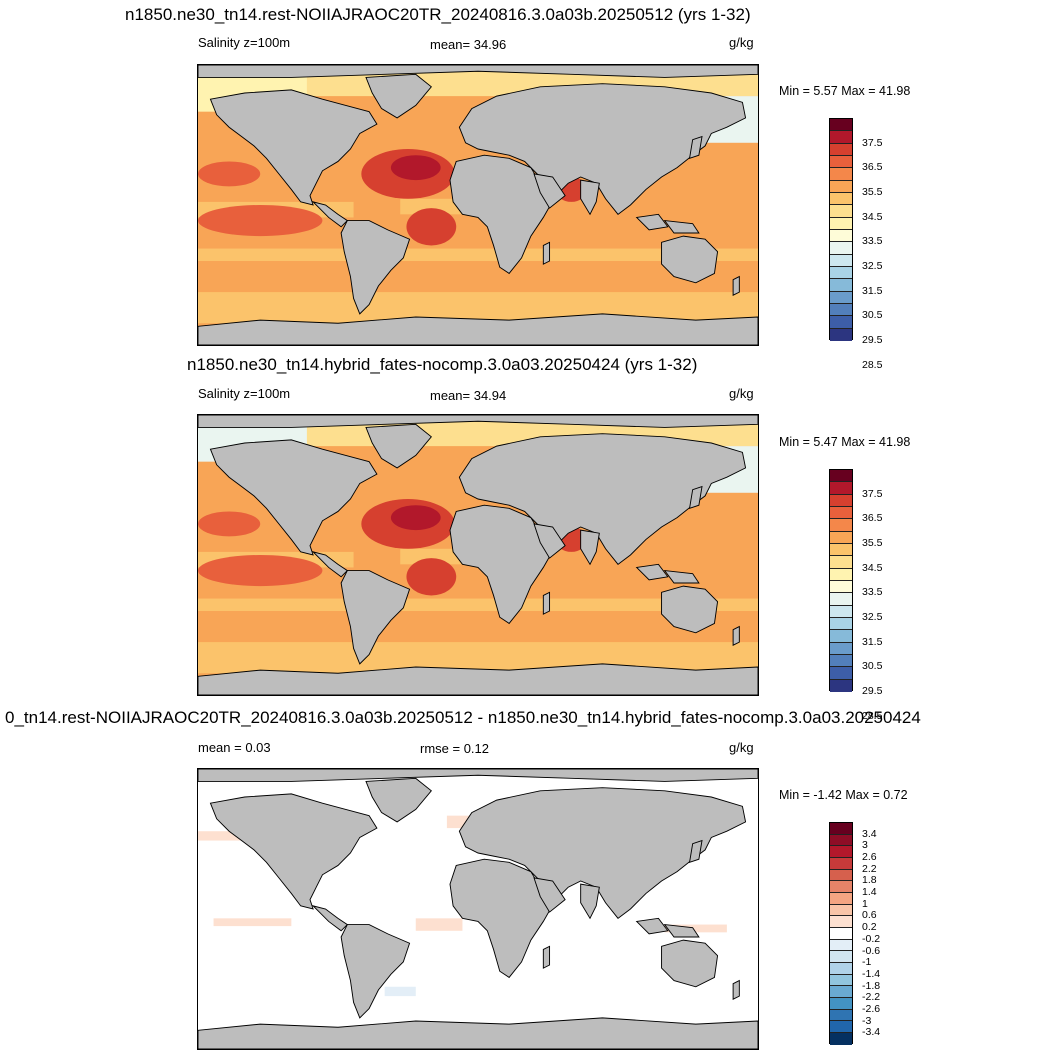  Describe the element at coordinates (872, 592) in the screenshot. I see `panel2-colorbar-tick-label: 33.5` at that location.